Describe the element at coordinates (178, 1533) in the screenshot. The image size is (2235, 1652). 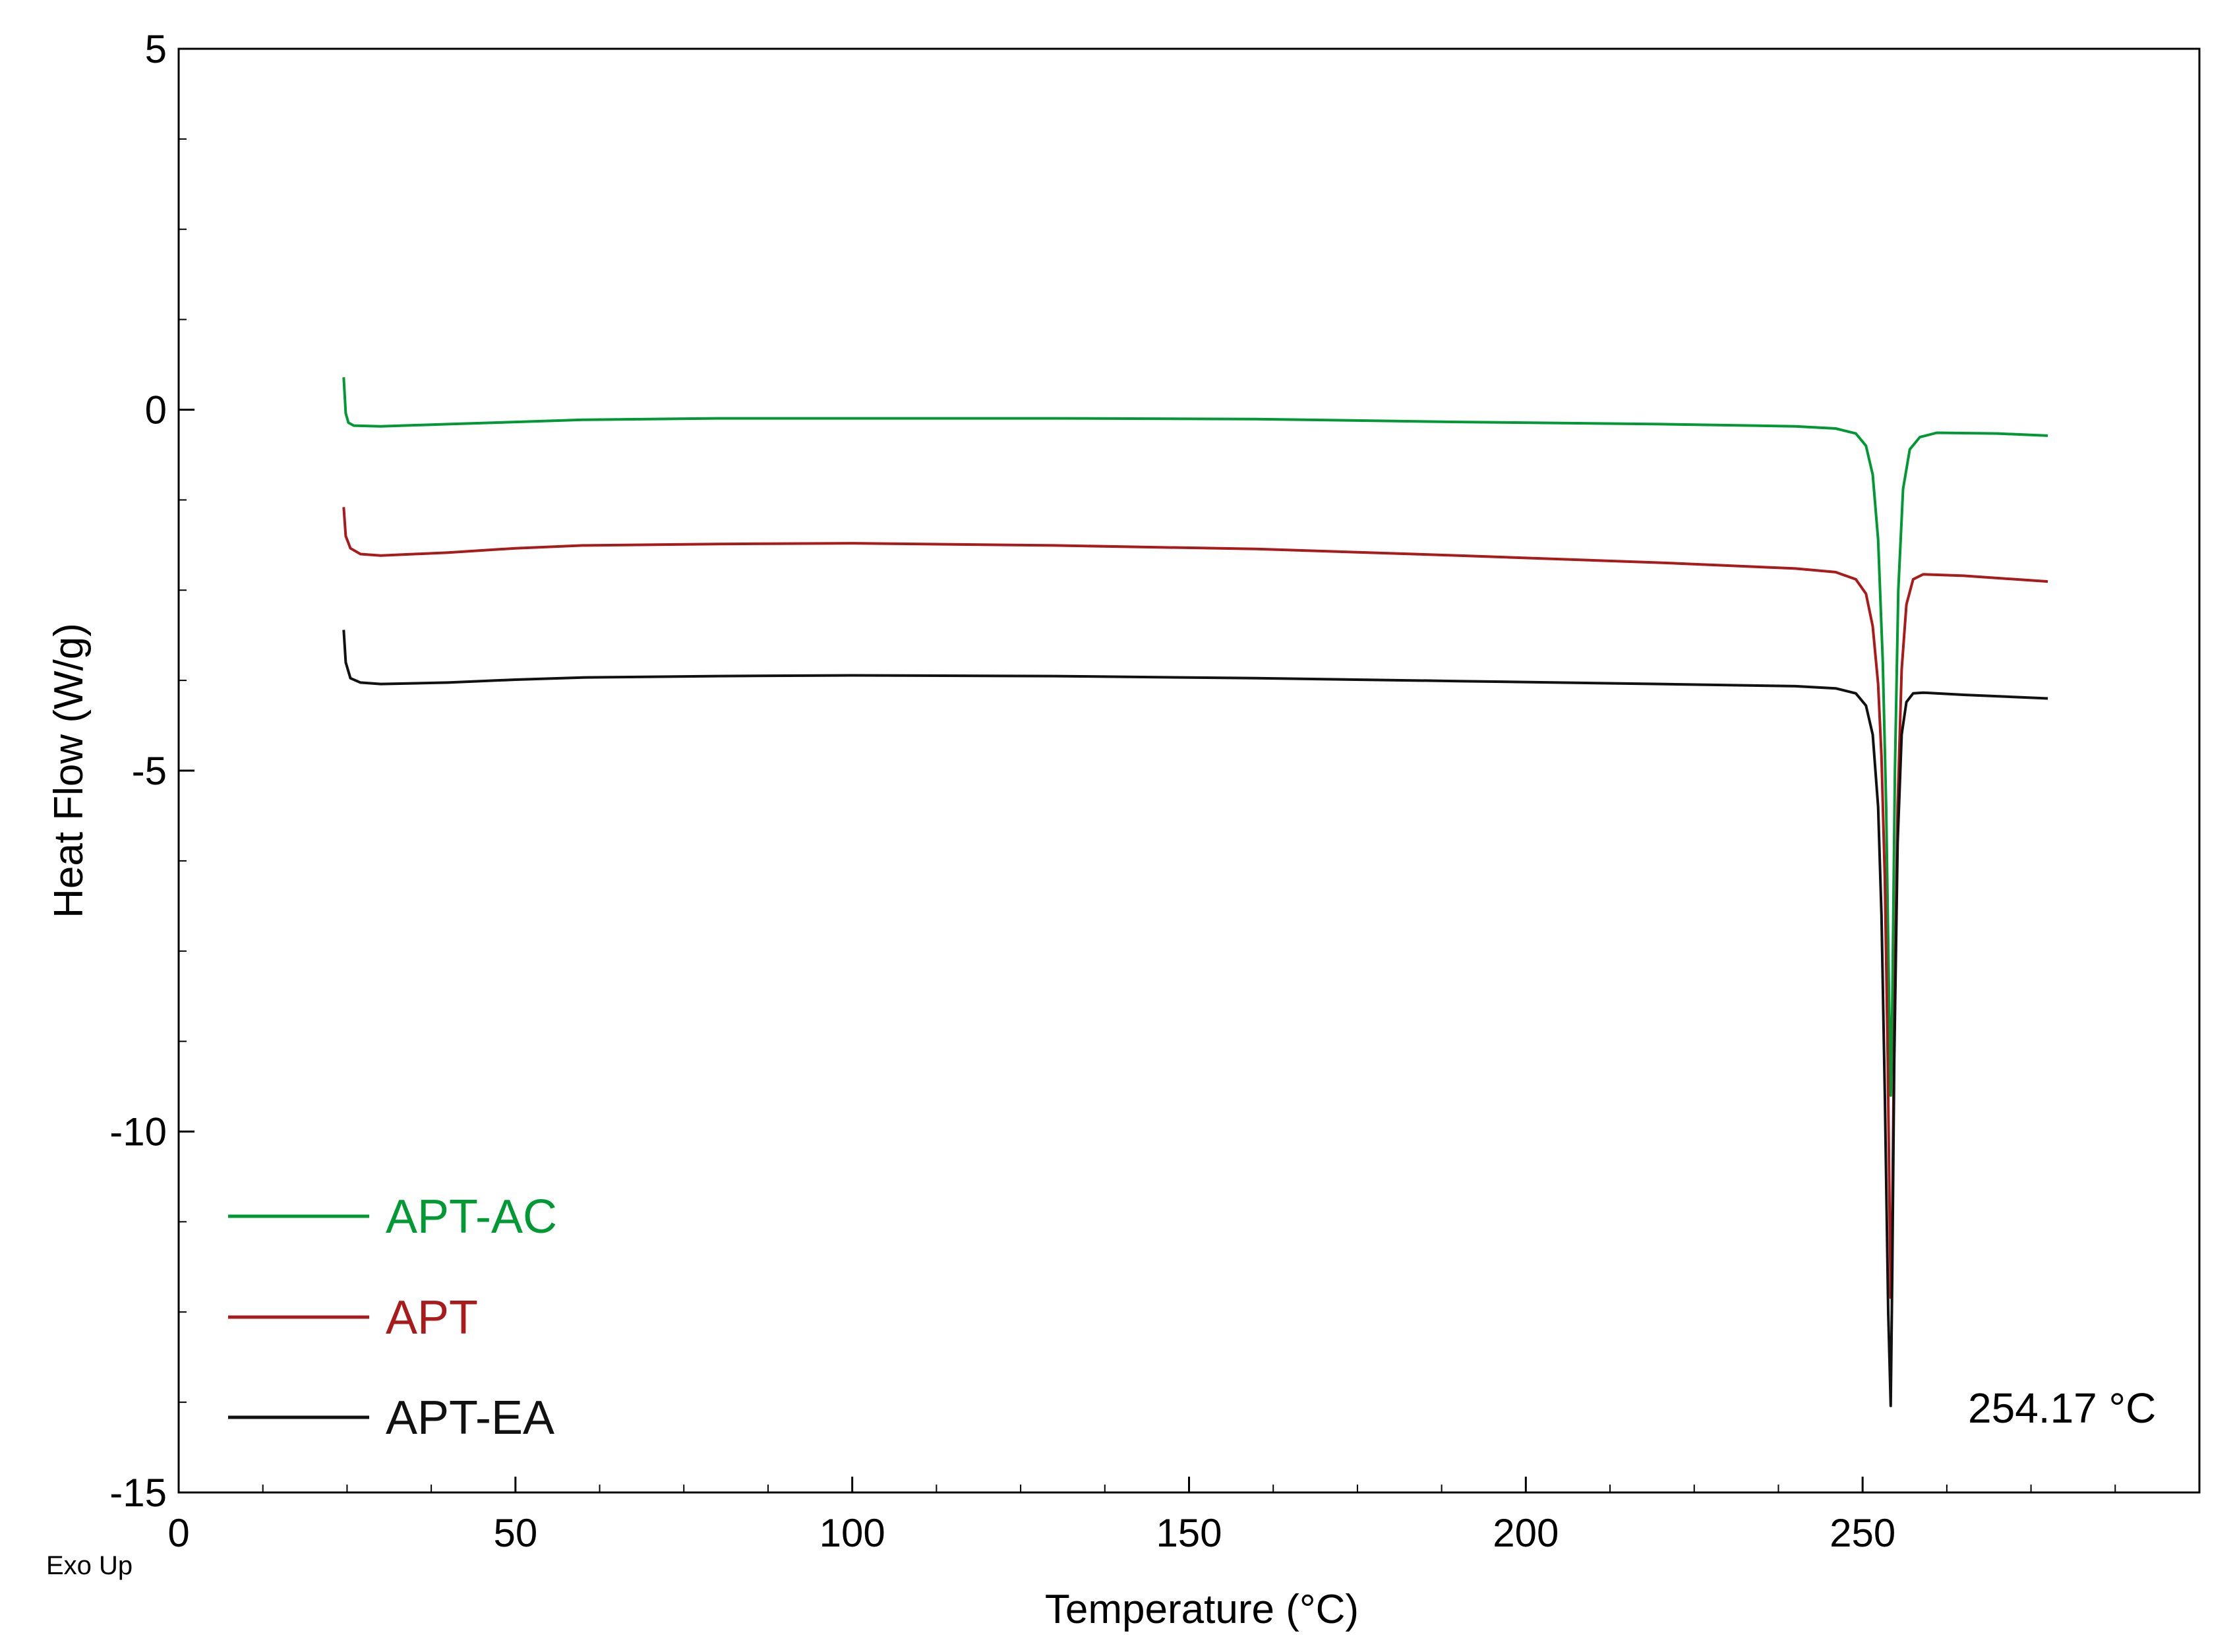
I see `x-tick-label: 0` at that location.